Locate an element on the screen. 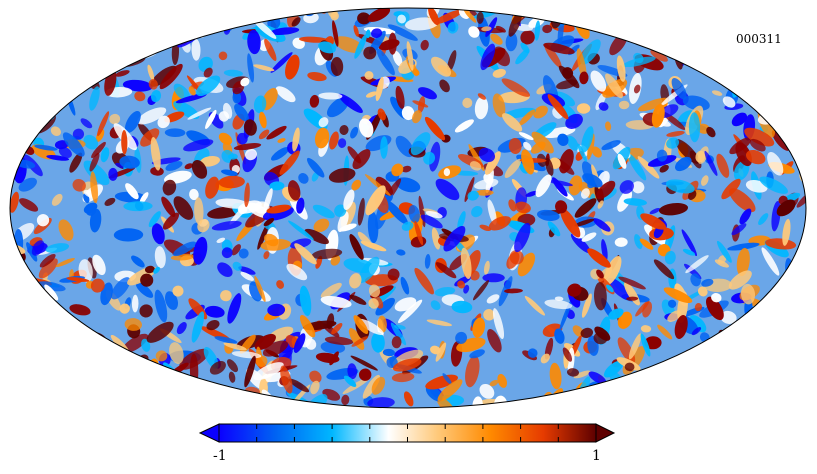 The height and width of the screenshot is (474, 817). colorbar-left-arrow is located at coordinates (209, 433).